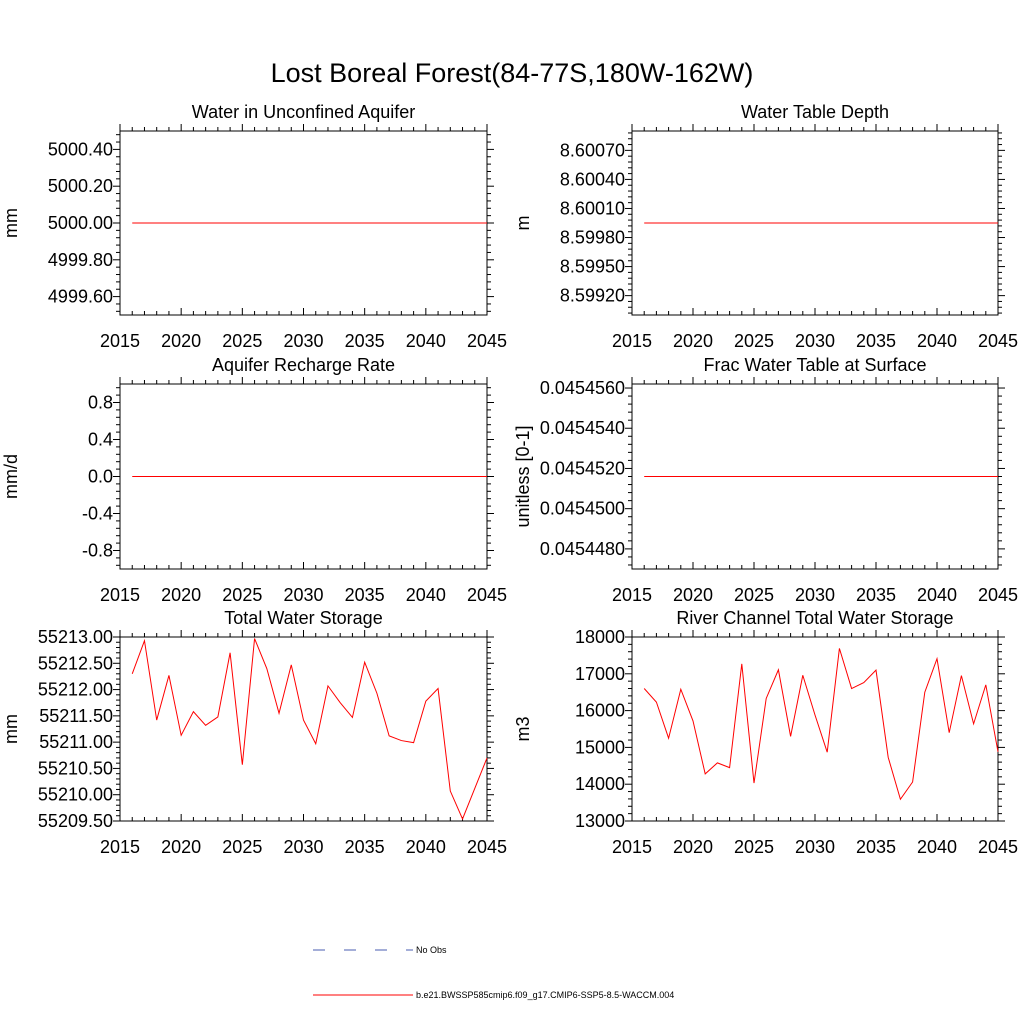  I want to click on y-tick-label: 55209.50, so click(75, 821).